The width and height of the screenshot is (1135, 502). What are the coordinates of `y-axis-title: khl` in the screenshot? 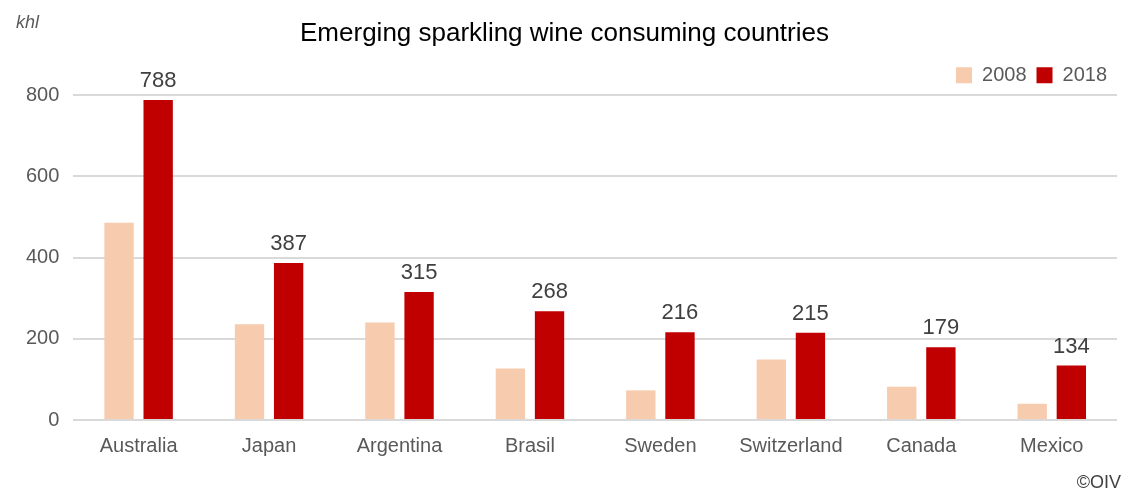 It's located at (28, 22).